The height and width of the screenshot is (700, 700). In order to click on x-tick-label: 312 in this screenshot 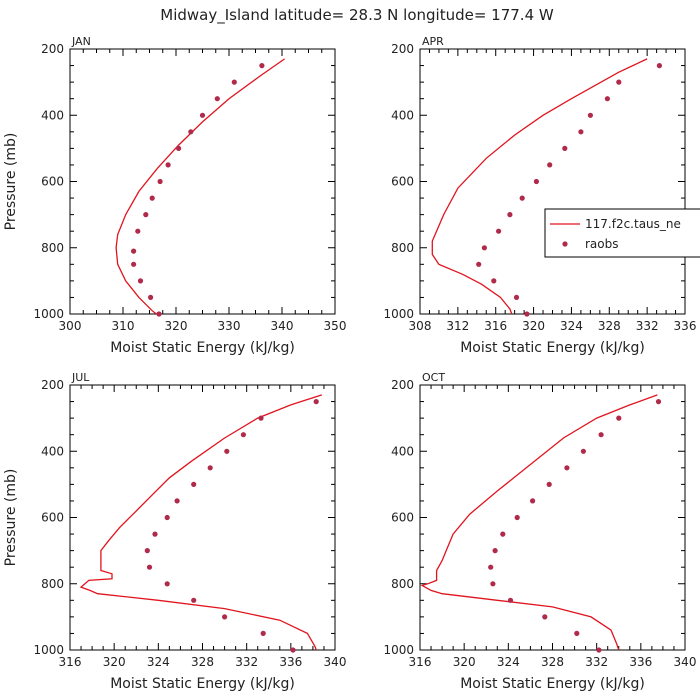, I will do `click(457, 326)`.